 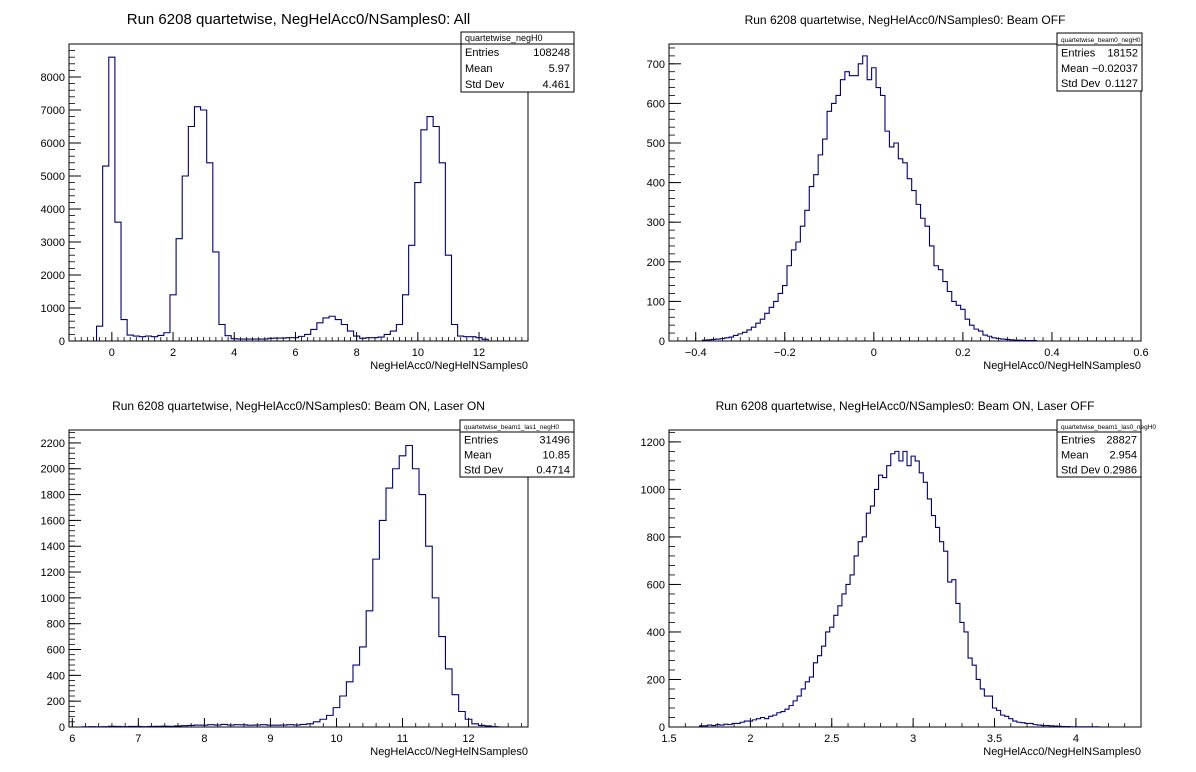 What do you see at coordinates (1101, 40) in the screenshot?
I see `stats-name: quartetwise_beam0_negH0` at bounding box center [1101, 40].